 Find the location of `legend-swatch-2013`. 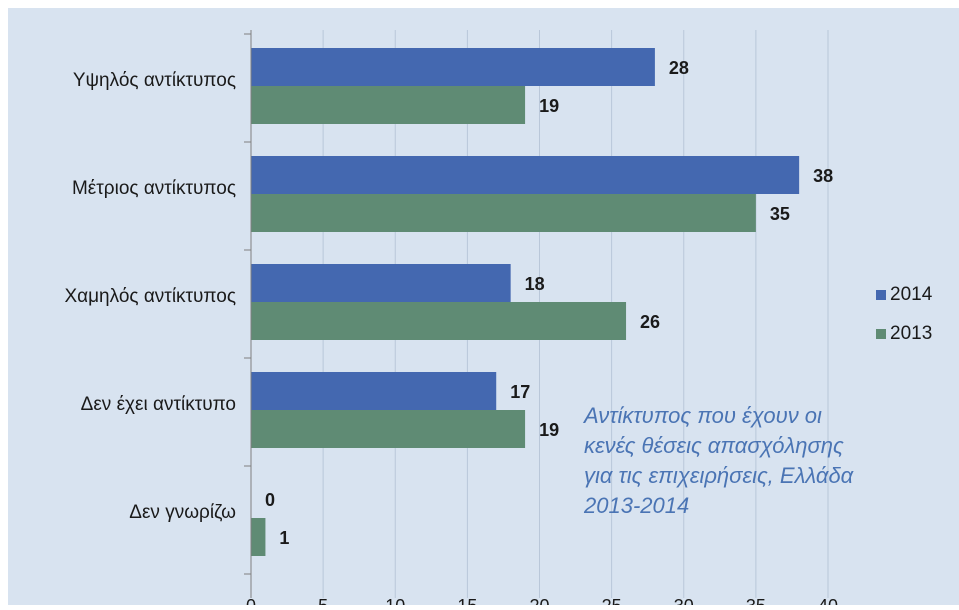

legend-swatch-2013 is located at coordinates (881, 334).